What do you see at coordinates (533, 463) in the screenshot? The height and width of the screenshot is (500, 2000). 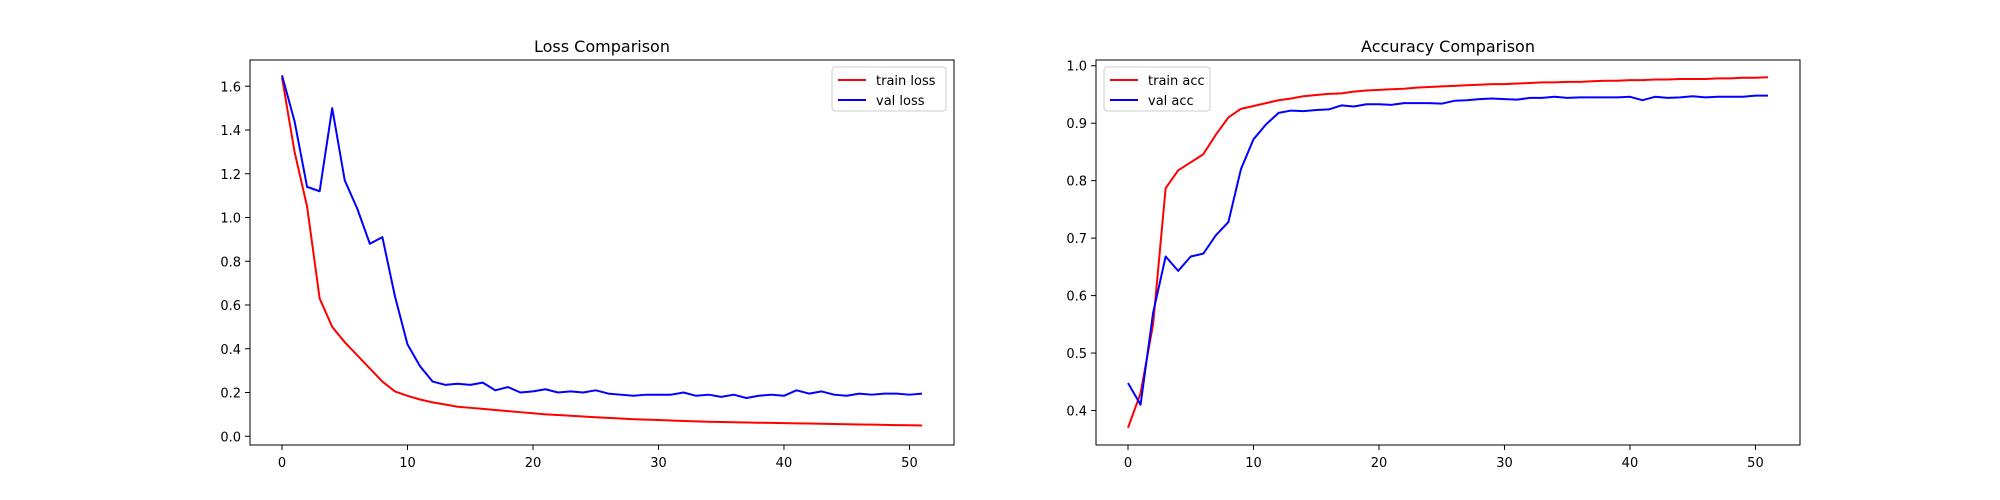 I see `loss-x-tick-label: 20` at bounding box center [533, 463].